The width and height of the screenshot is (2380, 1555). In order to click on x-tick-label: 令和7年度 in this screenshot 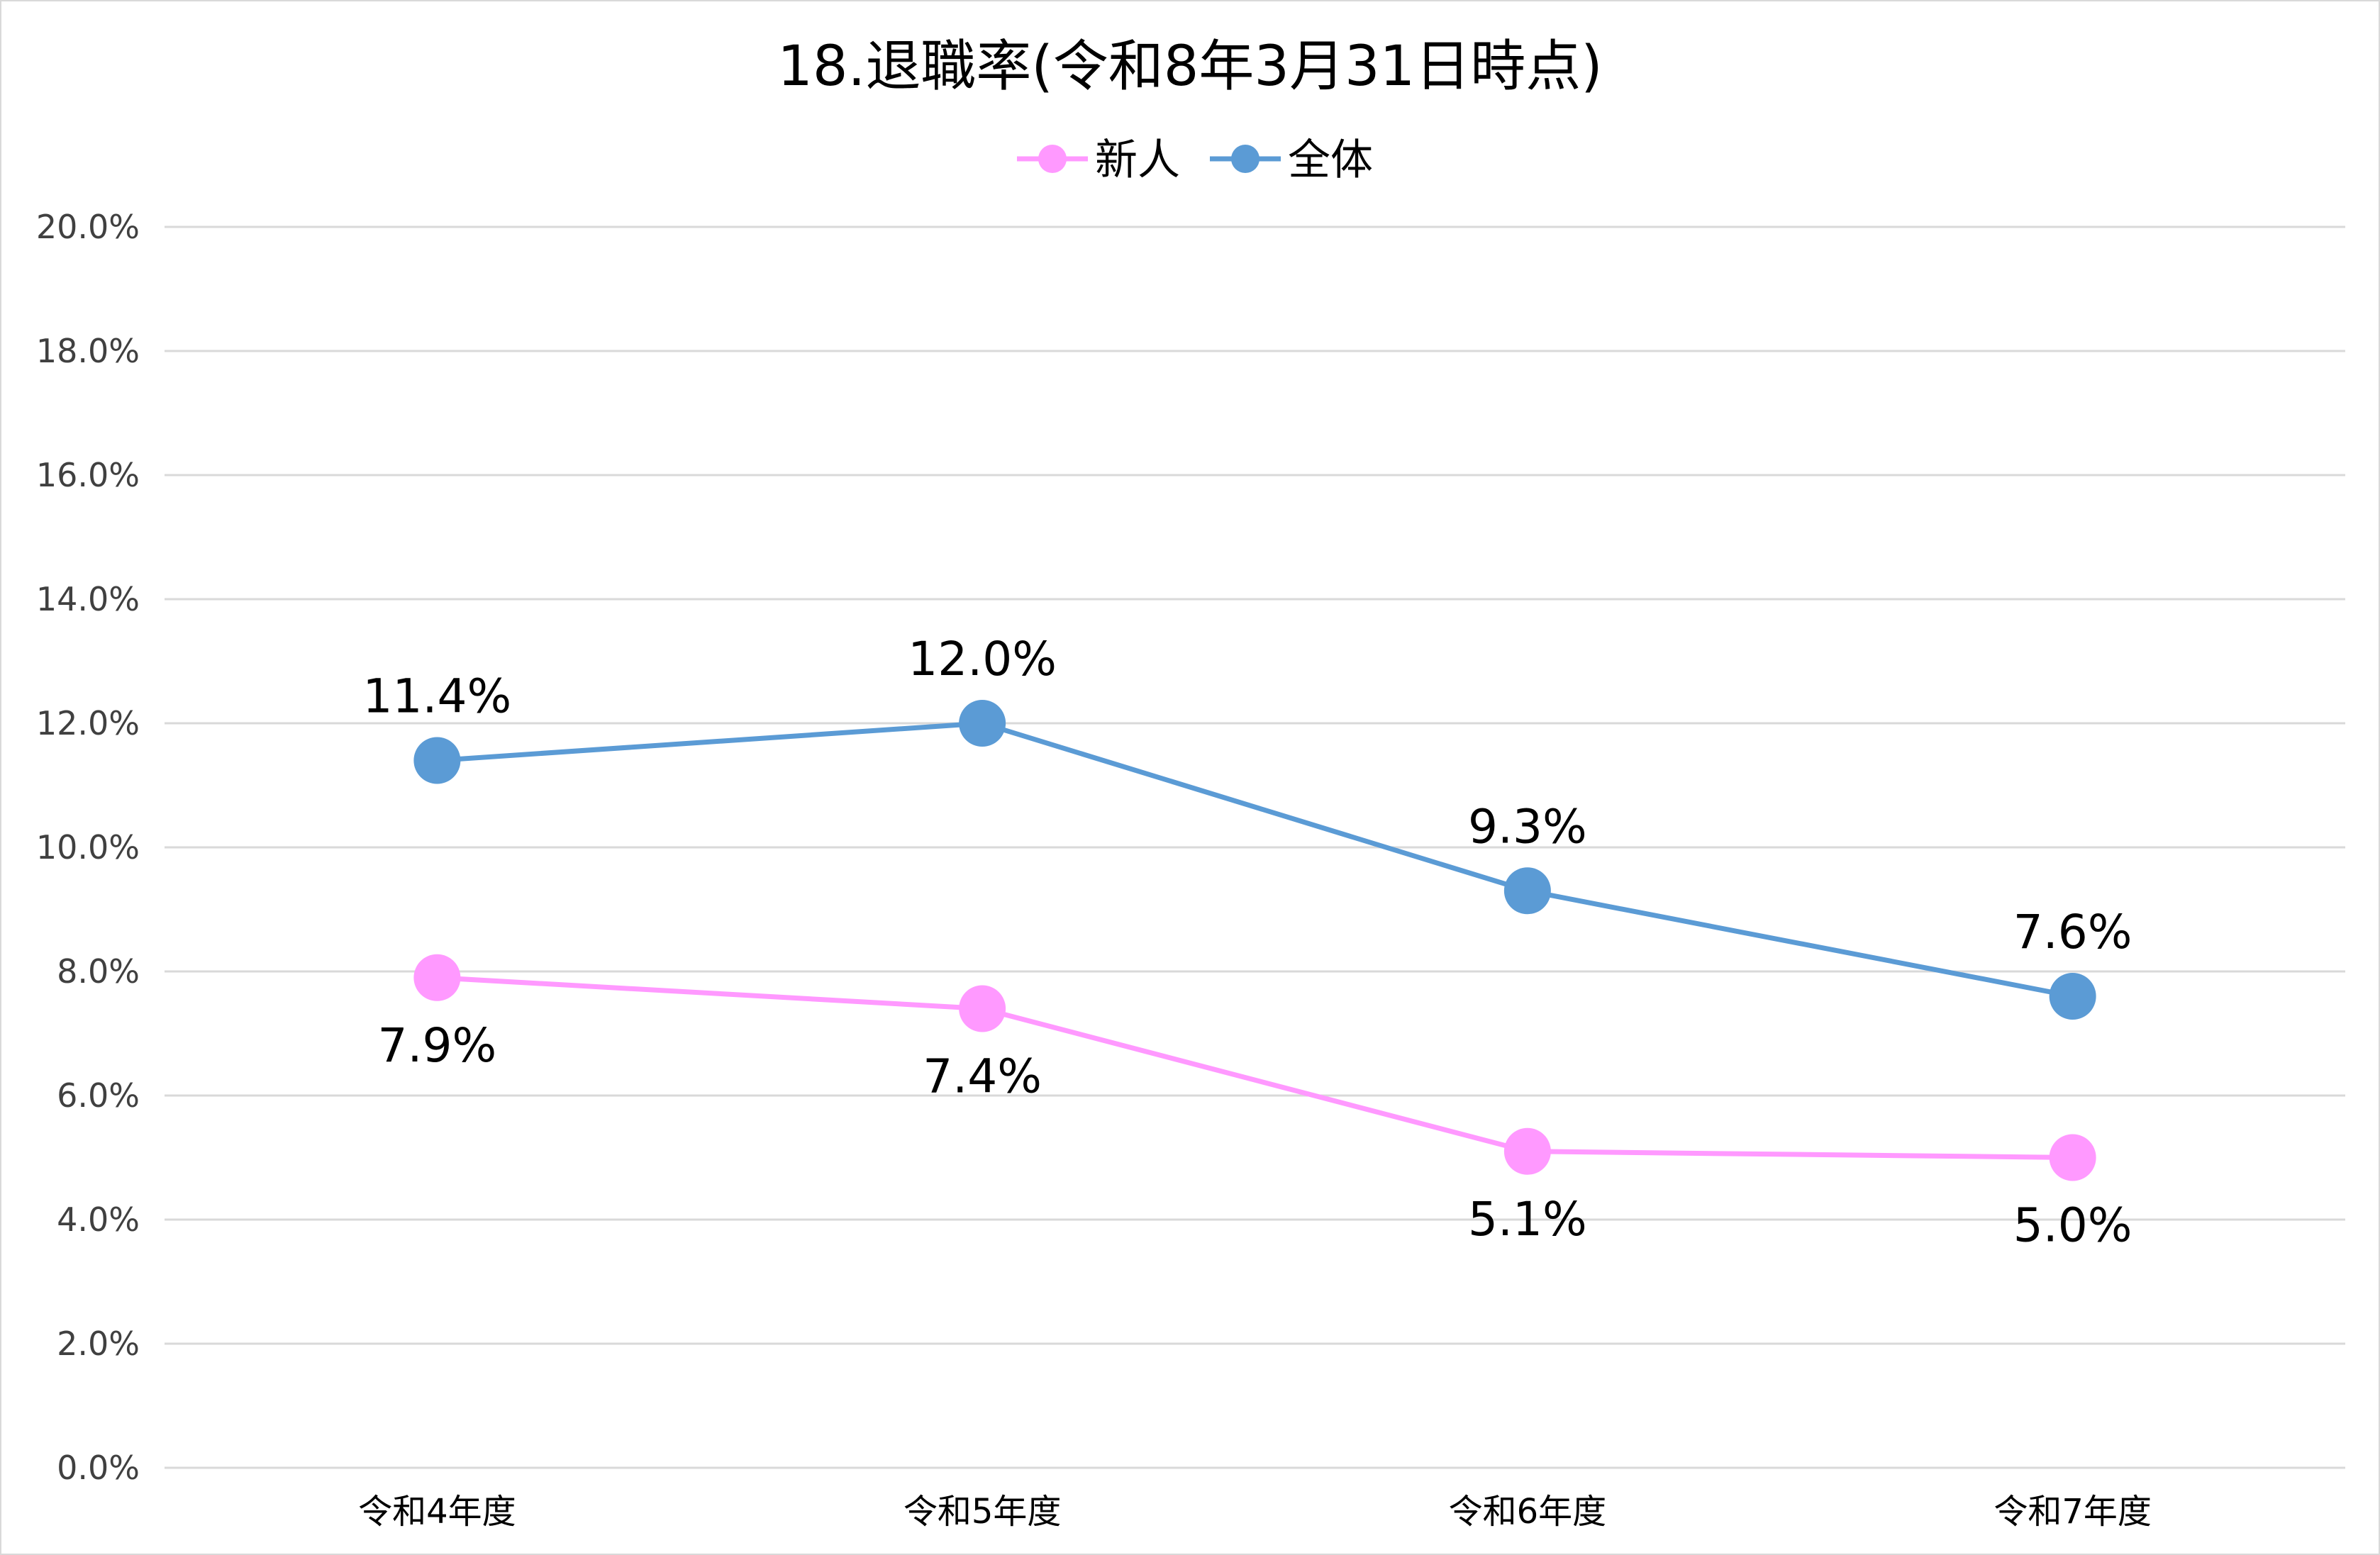, I will do `click(2072, 1512)`.